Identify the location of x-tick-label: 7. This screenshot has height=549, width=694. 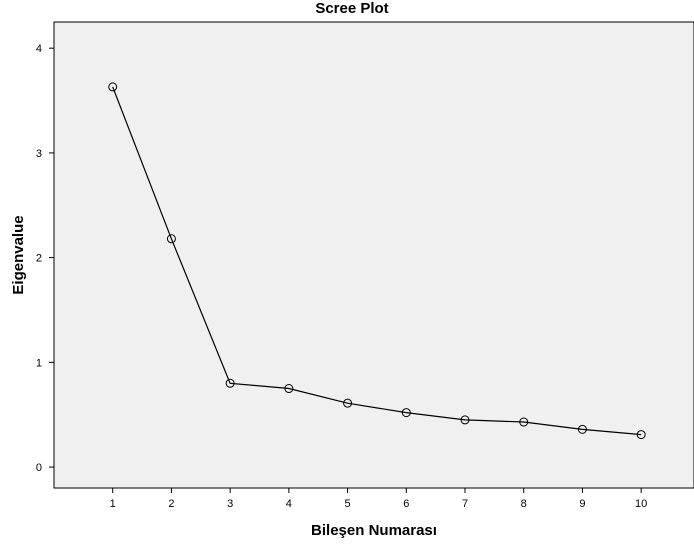
(465, 504).